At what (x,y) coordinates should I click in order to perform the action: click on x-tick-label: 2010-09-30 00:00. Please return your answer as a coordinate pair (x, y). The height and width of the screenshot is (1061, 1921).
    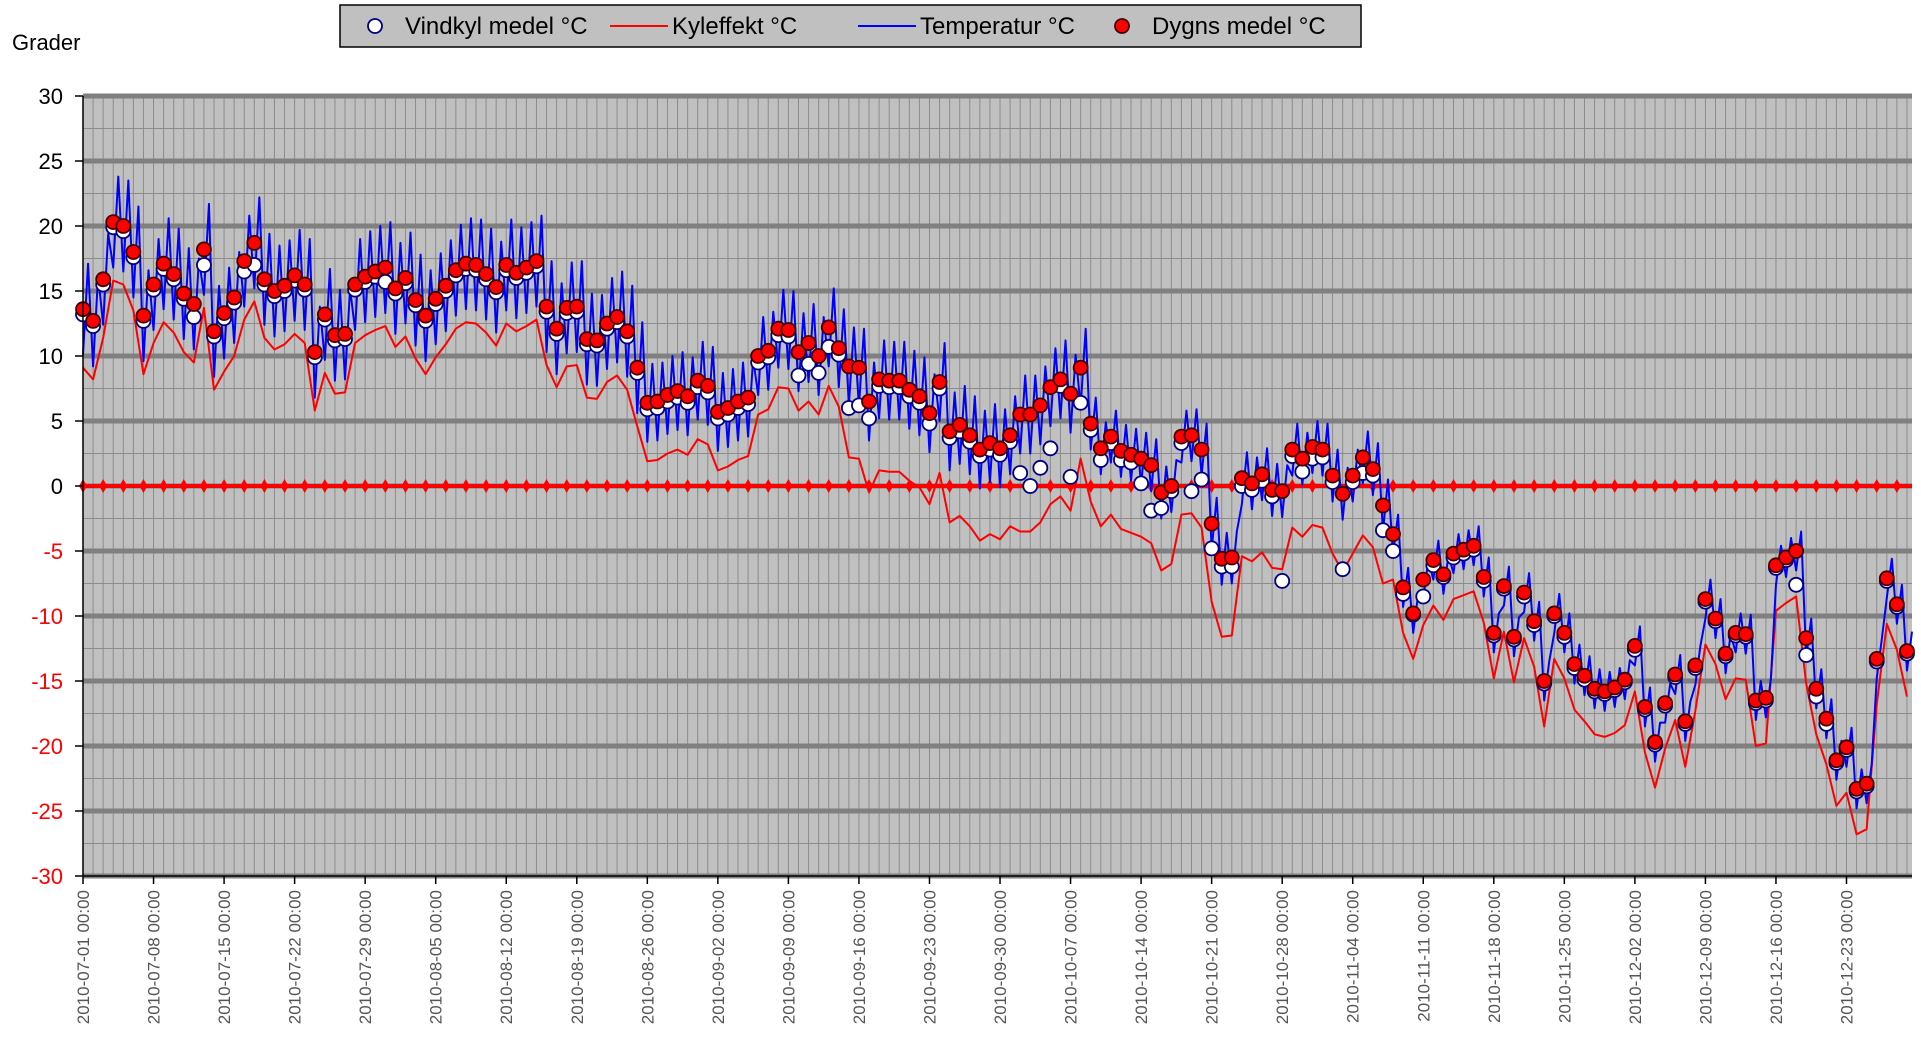
    Looking at the image, I should click on (1000, 957).